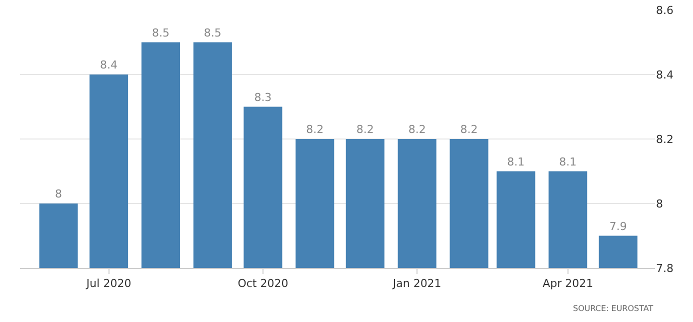  I want to click on source-note: SOURCE: EUROSTAT, so click(613, 308).